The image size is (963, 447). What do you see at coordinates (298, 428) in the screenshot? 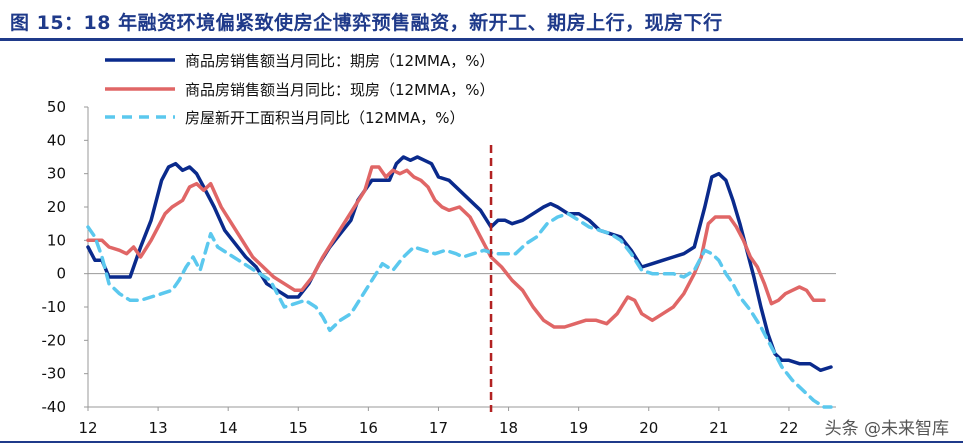
I see `x-tick-label: 15` at bounding box center [298, 428].